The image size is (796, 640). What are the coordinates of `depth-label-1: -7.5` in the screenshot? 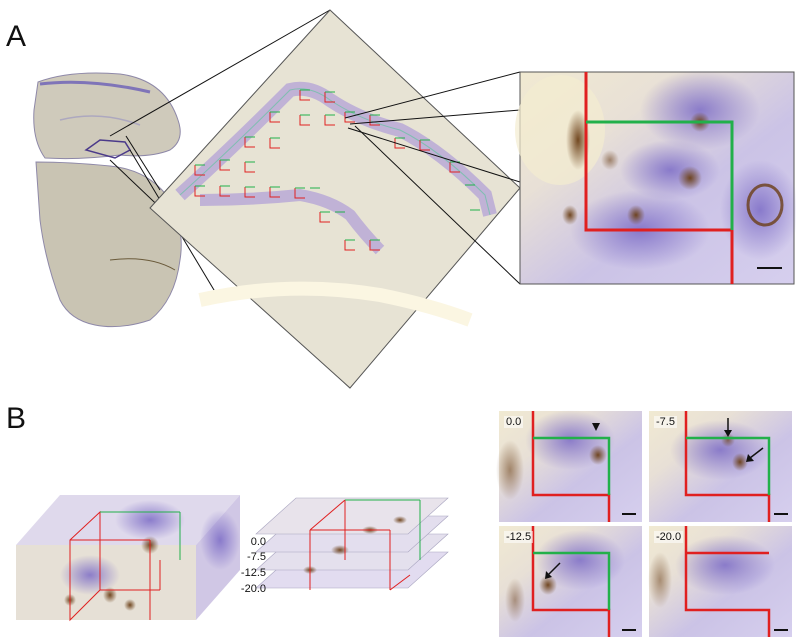 It's located at (256, 557).